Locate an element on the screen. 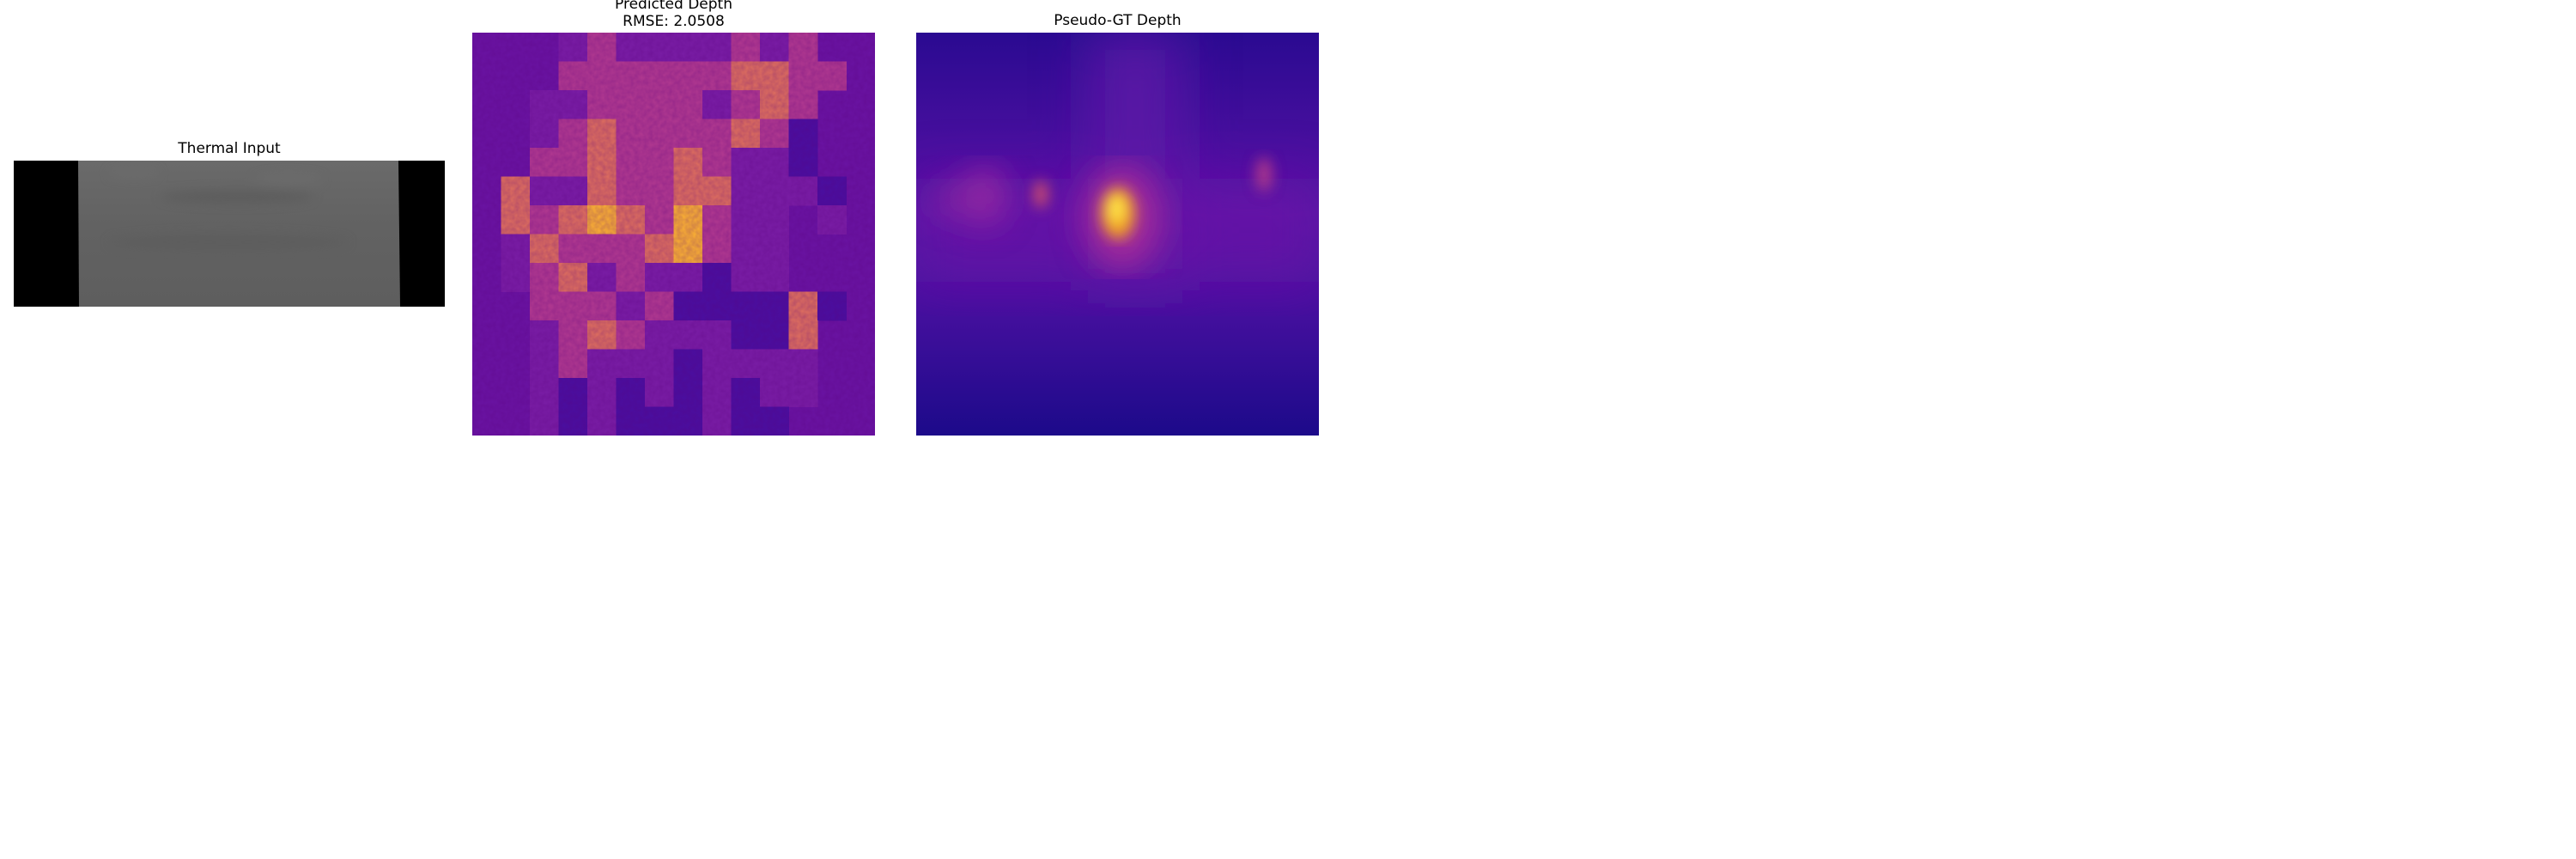  pseudo-gt-depth-title: Pseudo-GT Depth is located at coordinates (1118, 20).